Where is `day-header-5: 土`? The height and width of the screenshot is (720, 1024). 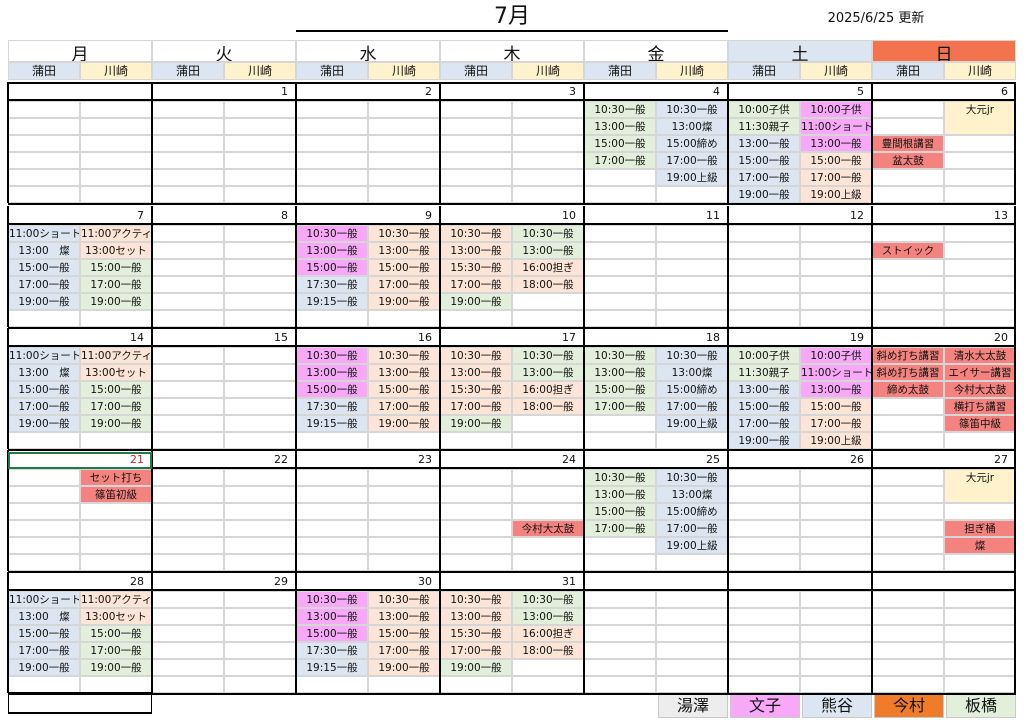 day-header-5: 土 is located at coordinates (800, 51).